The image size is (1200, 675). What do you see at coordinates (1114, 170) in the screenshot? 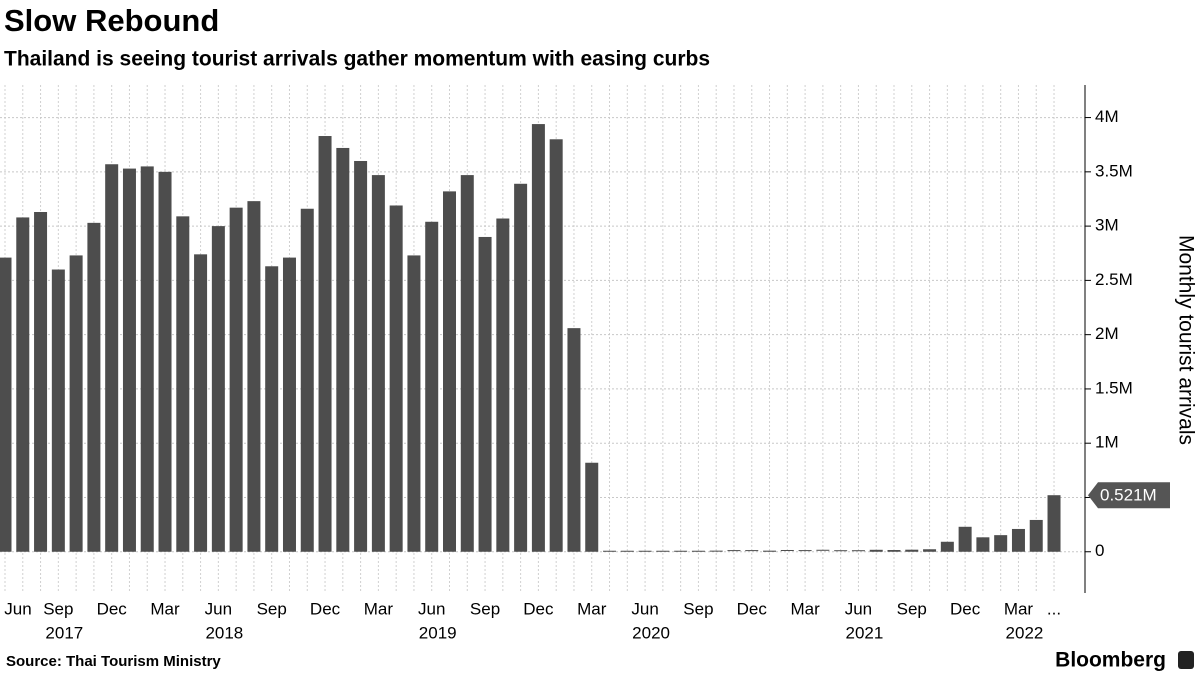
I see `y-tick-label: 3.5M` at bounding box center [1114, 170].